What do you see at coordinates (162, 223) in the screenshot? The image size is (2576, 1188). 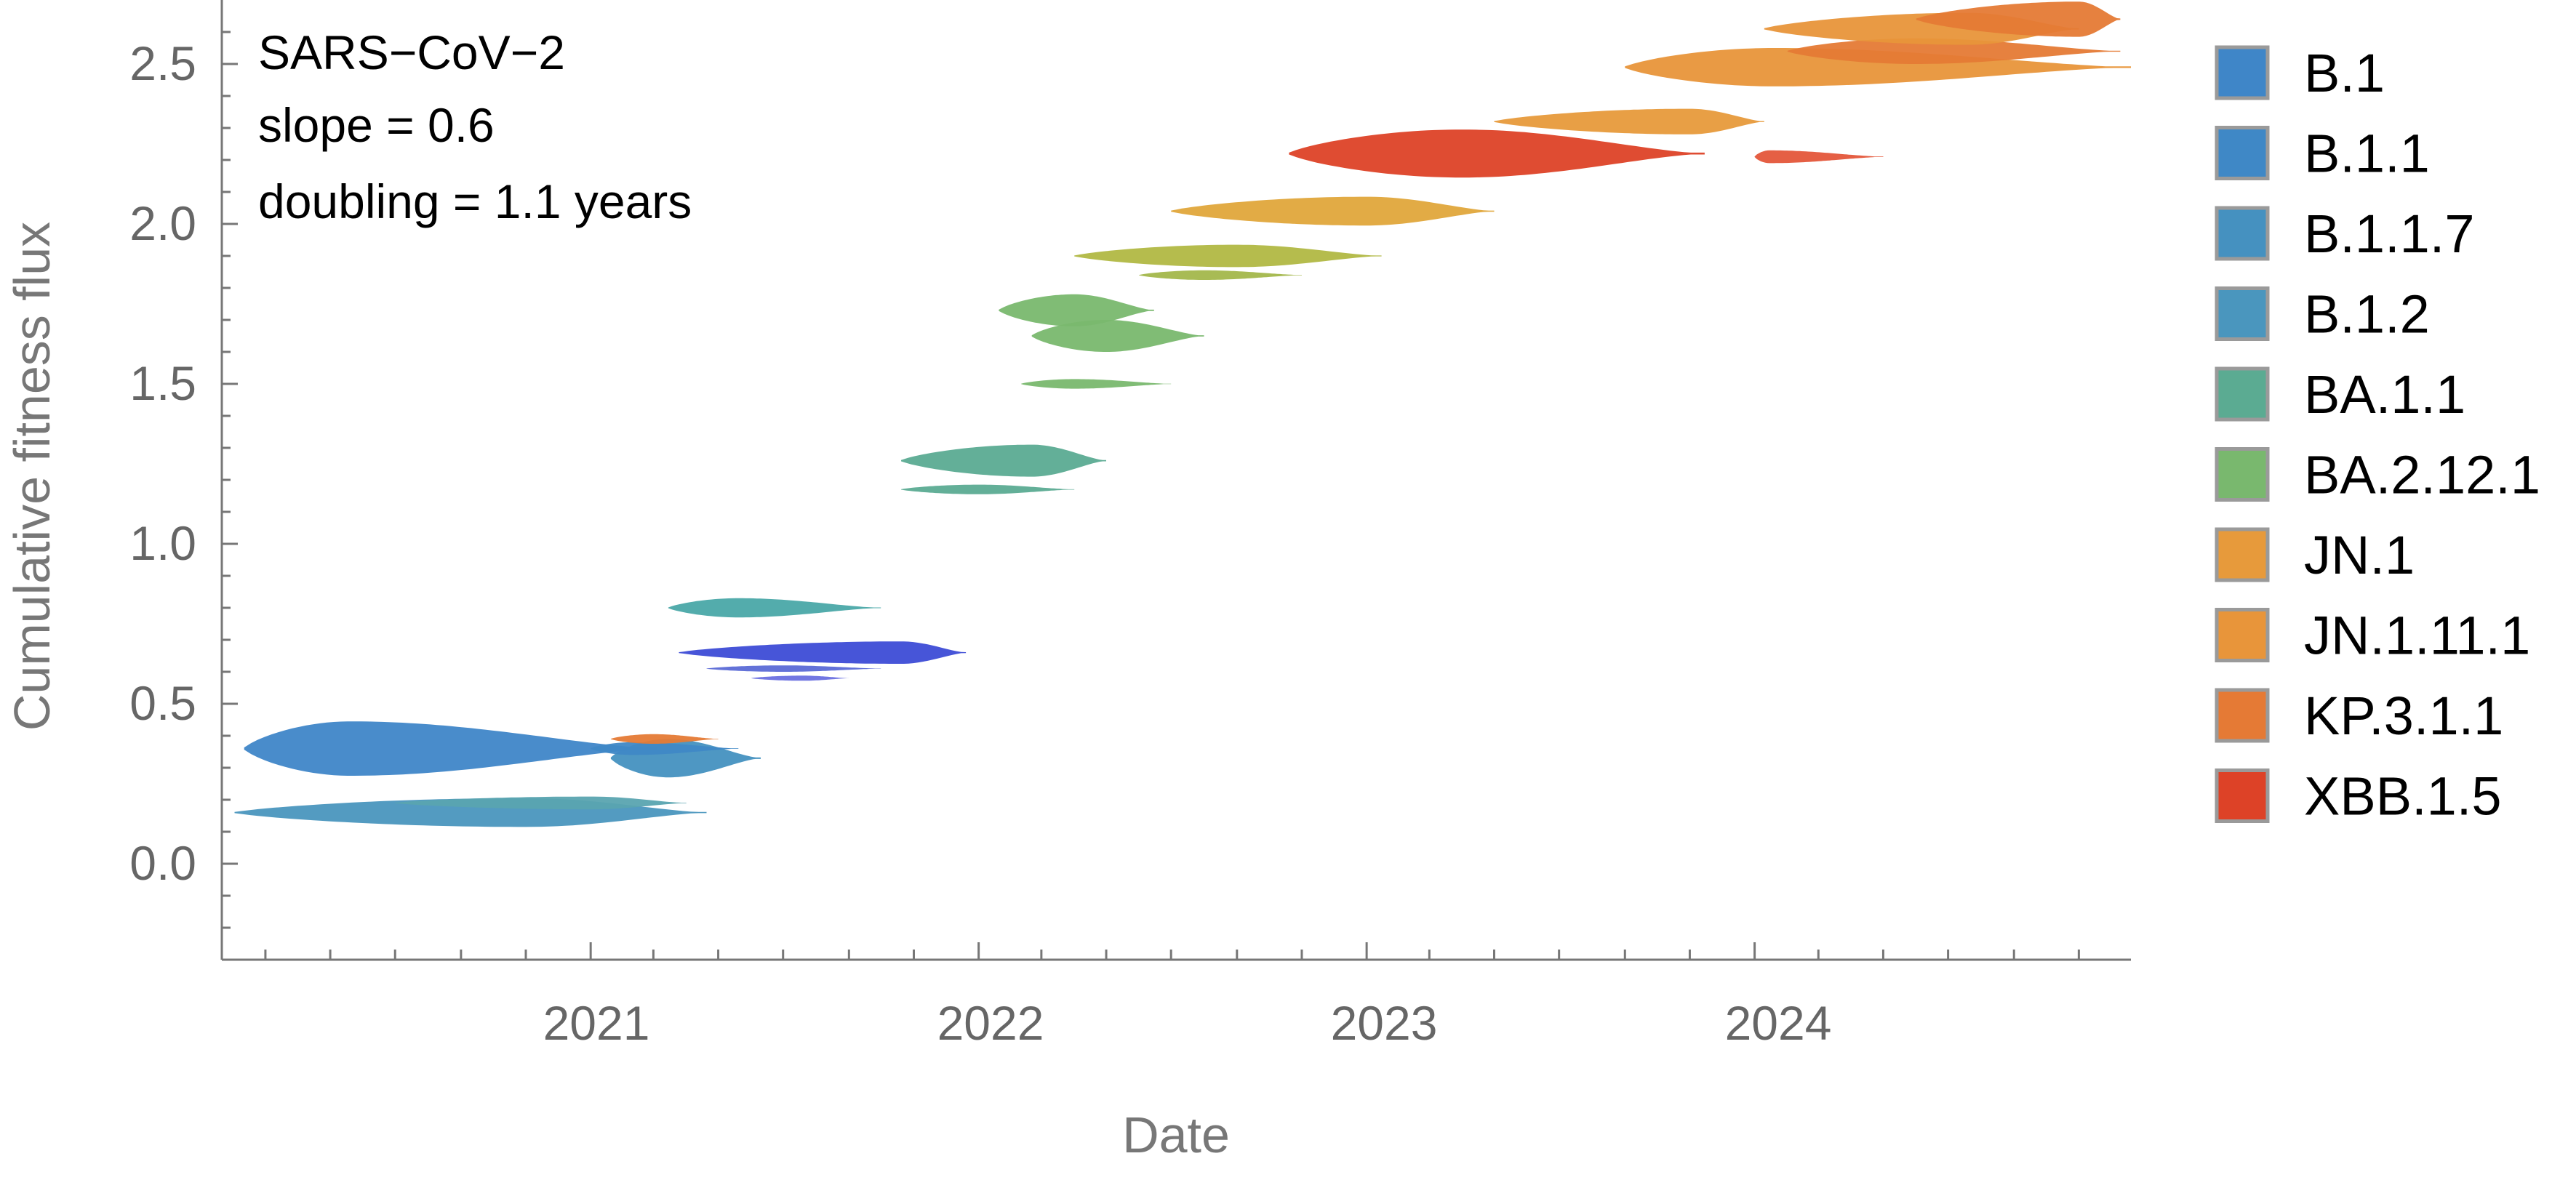 I see `y-tick-label: 2.0` at bounding box center [162, 223].